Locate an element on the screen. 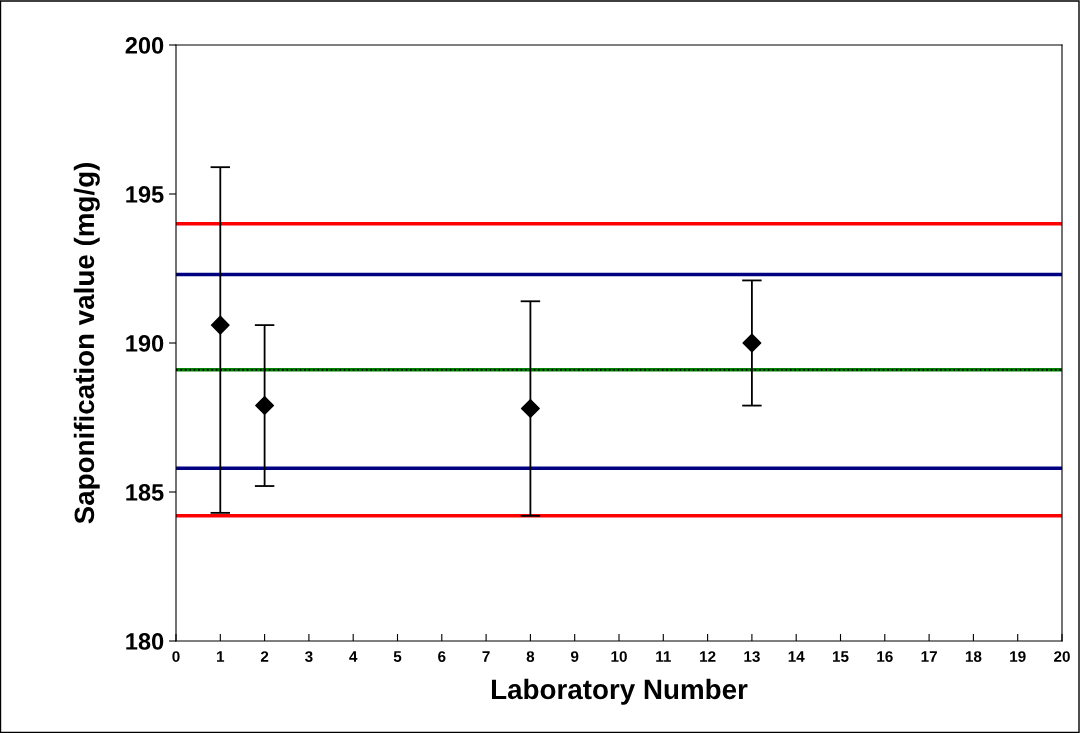 The height and width of the screenshot is (733, 1080). x-tick-label: 20 is located at coordinates (1062, 656).